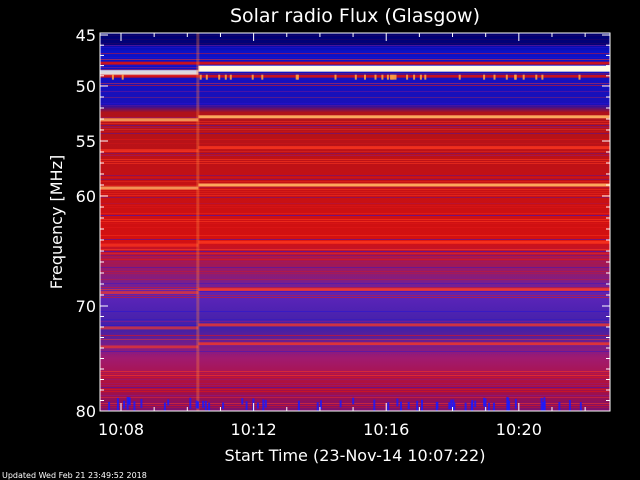  Describe the element at coordinates (198, 222) in the screenshot. I see `level-shift-seam` at that location.